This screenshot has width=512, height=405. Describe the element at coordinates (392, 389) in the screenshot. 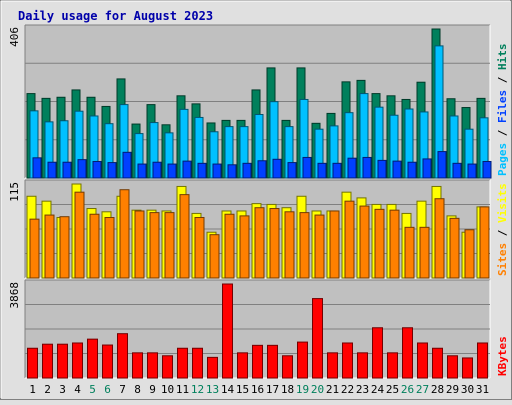

I see `x-tick-label-day-25: 25` at that location.